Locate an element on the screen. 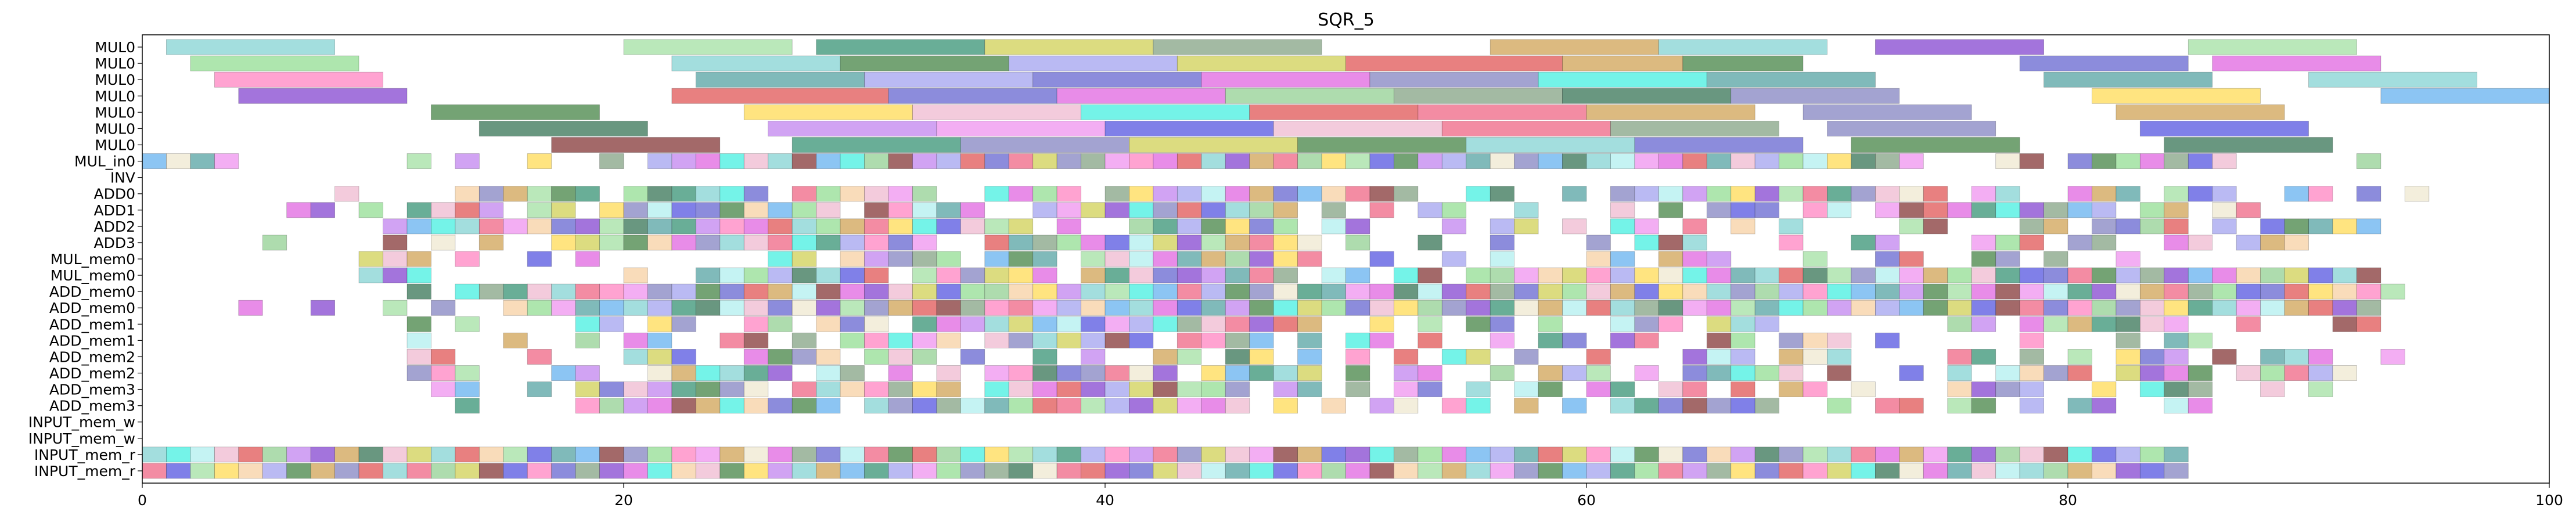 This screenshot has height=522, width=2576. x-axis: 0 20 40 60 80 100 is located at coordinates (1350, 496).